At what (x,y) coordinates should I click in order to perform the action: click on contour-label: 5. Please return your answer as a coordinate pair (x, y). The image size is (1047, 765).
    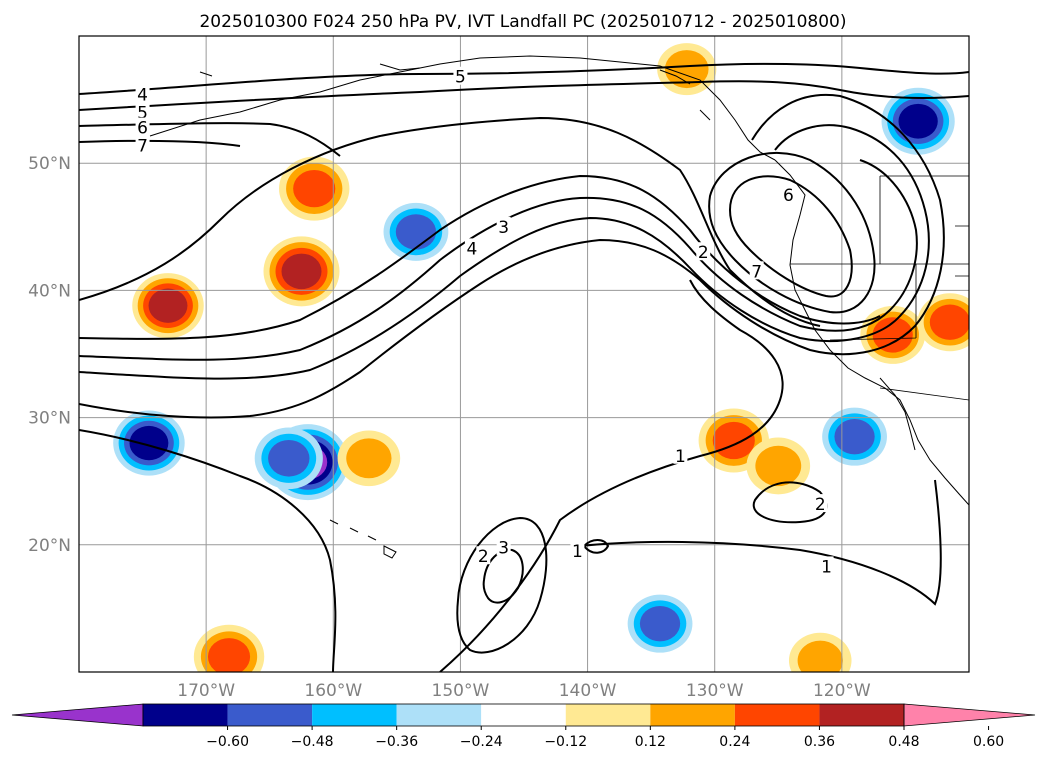
    Looking at the image, I should click on (142, 113).